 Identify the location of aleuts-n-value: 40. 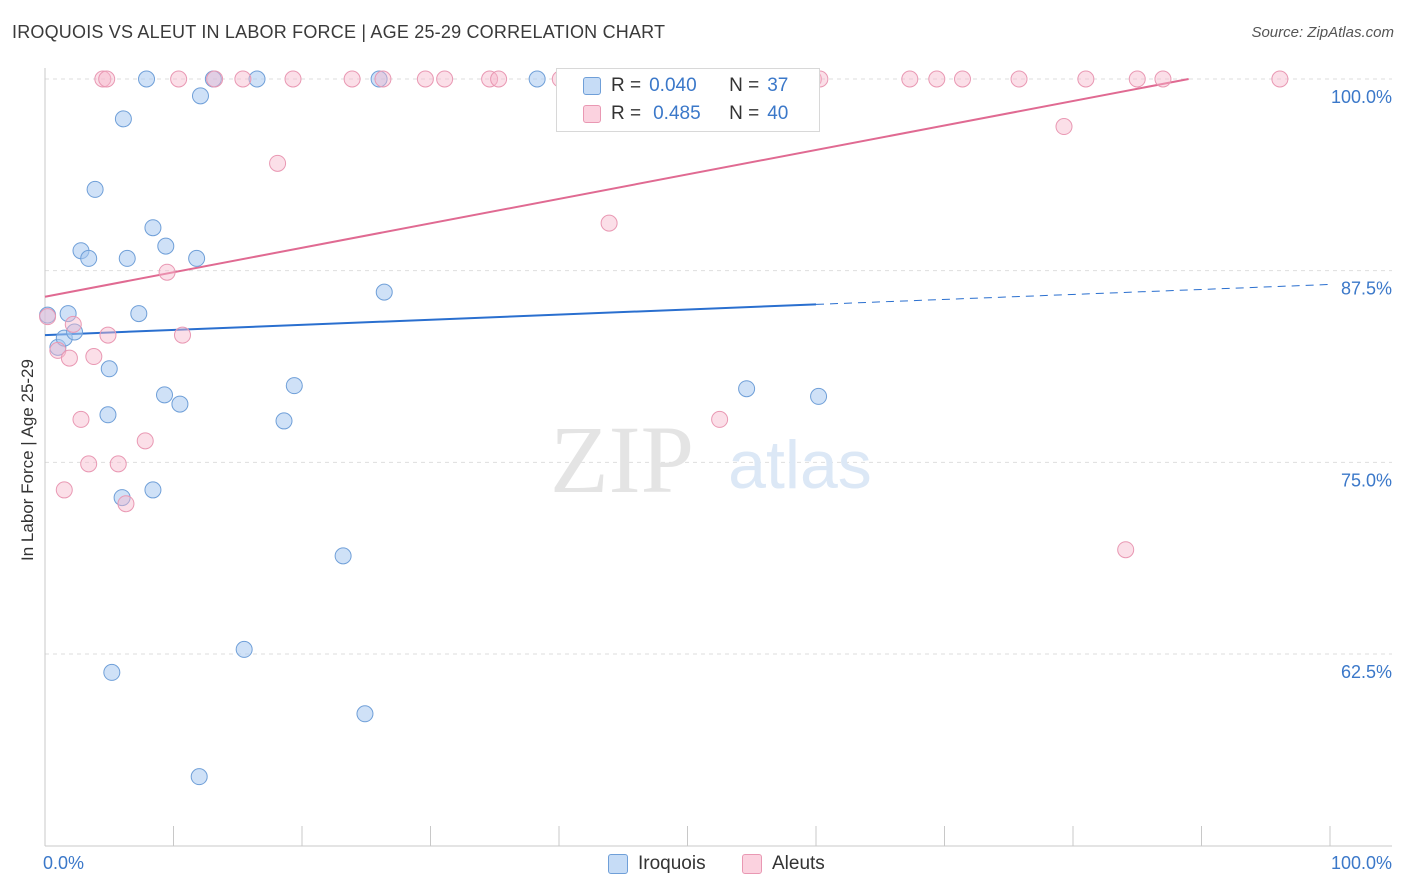
(778, 113).